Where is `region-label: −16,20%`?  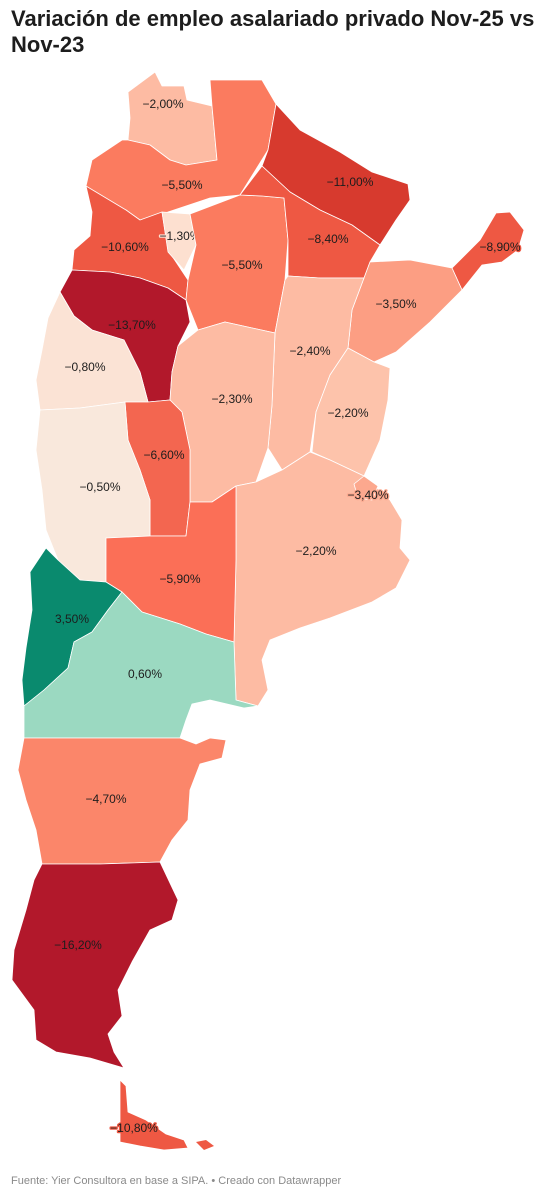
region-label: −16,20% is located at coordinates (78, 945).